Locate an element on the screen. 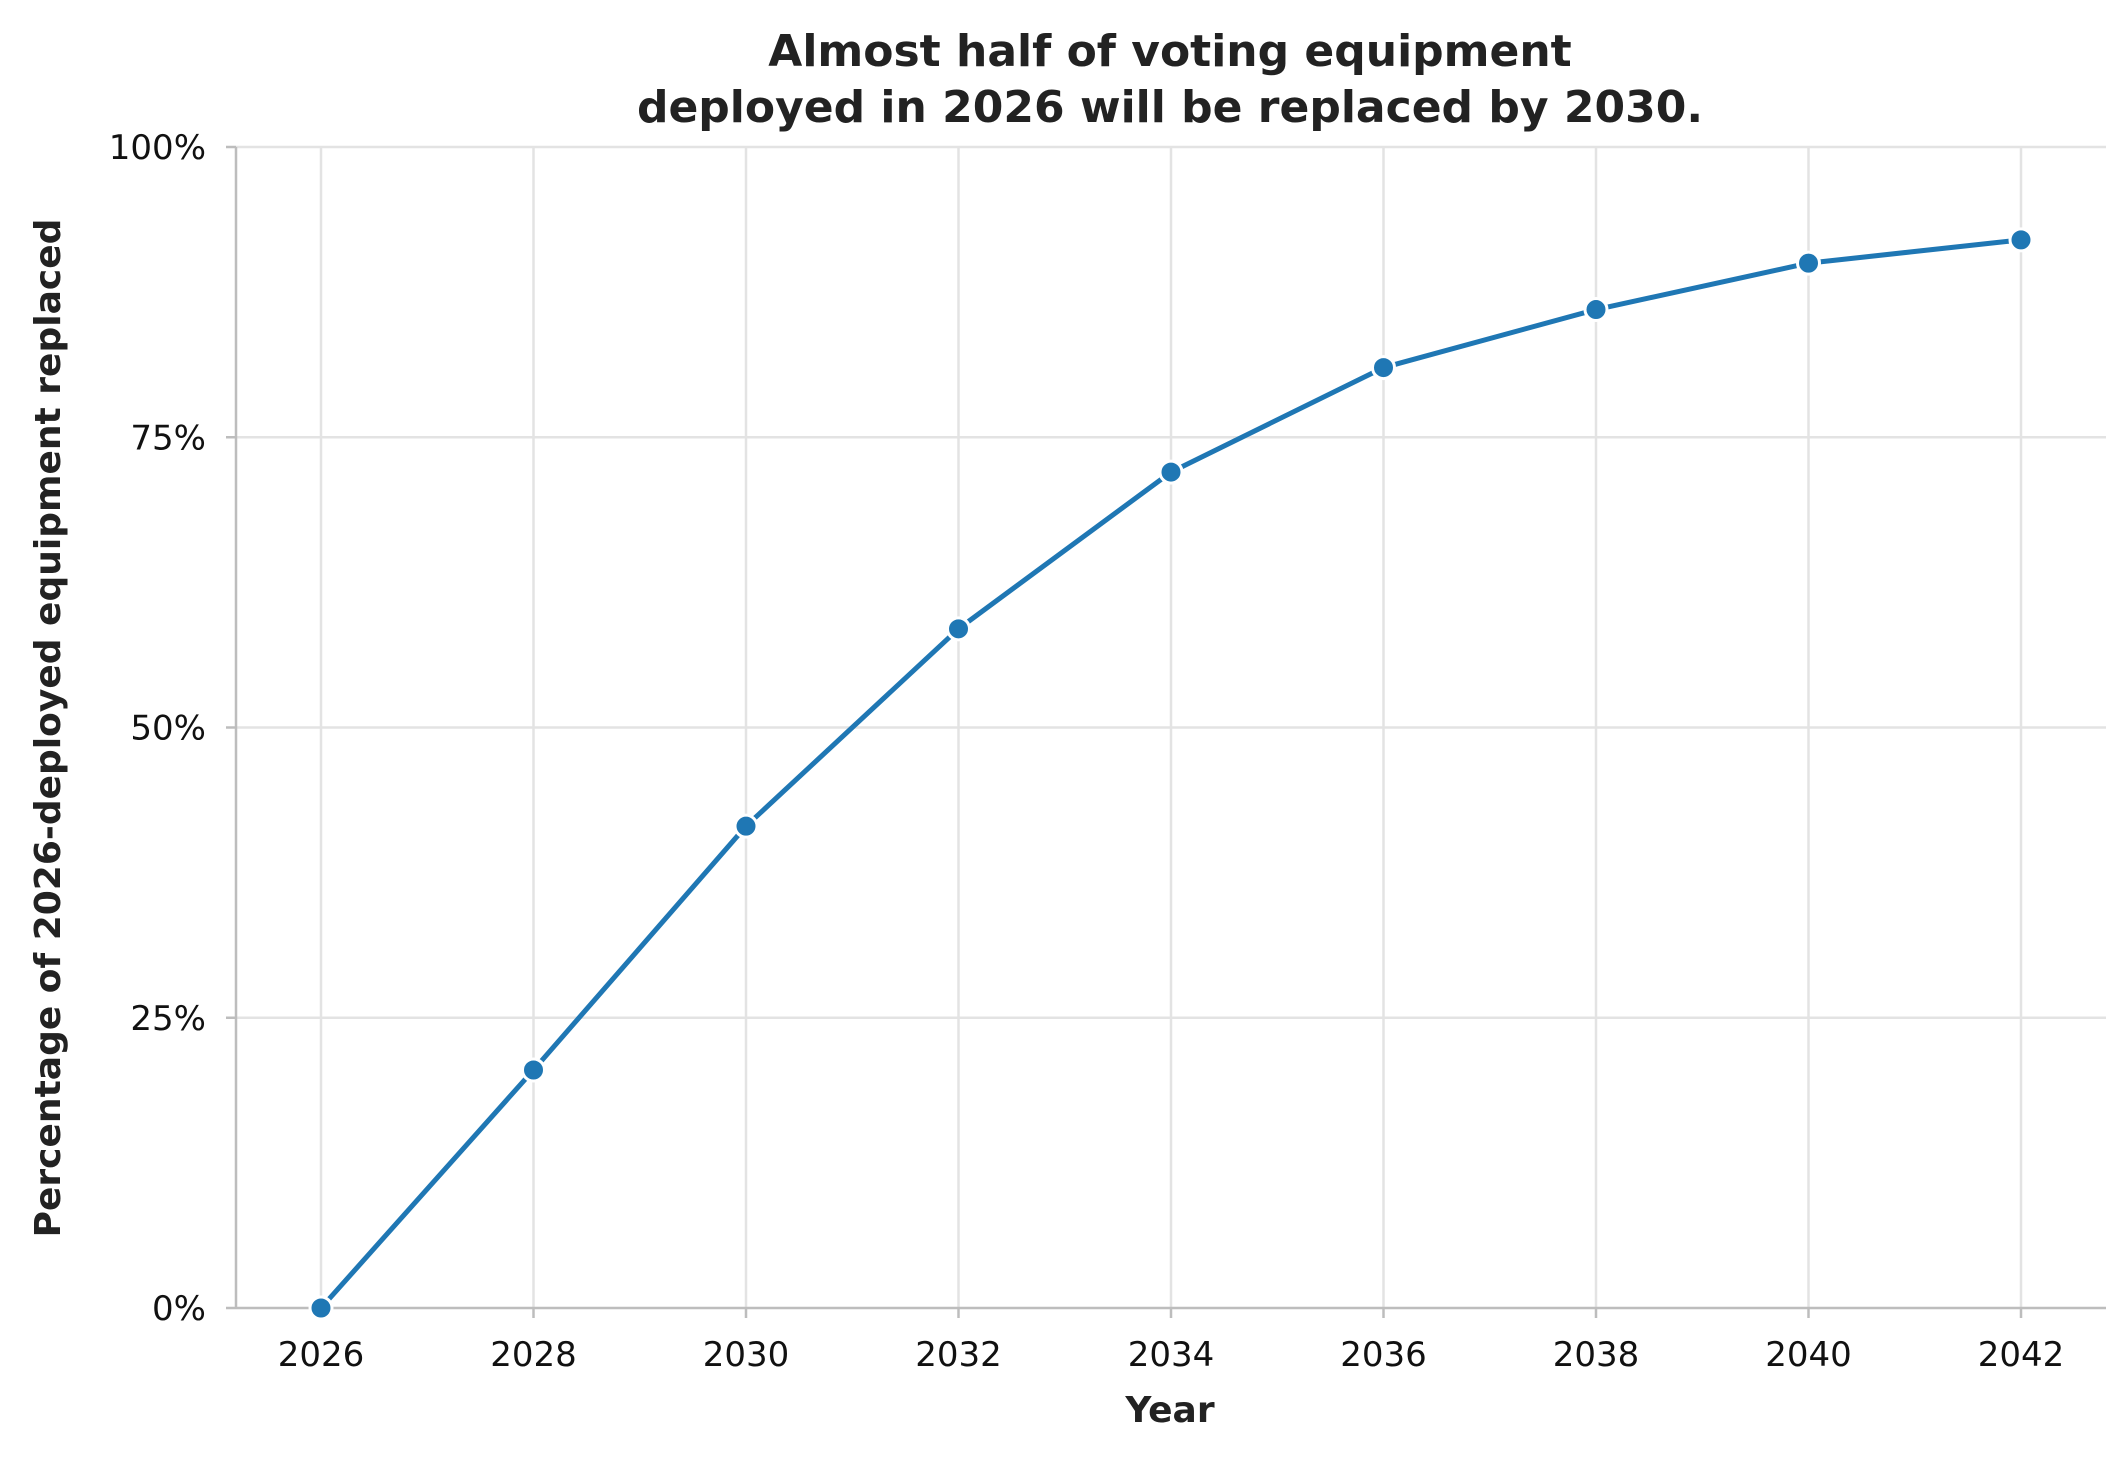  x-tick-label: 2040 is located at coordinates (1808, 1355).